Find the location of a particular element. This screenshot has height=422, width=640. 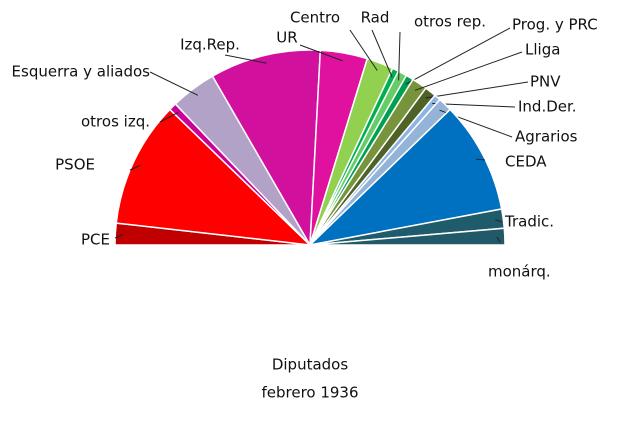

slice-label: Prog. y PRC is located at coordinates (555, 25).